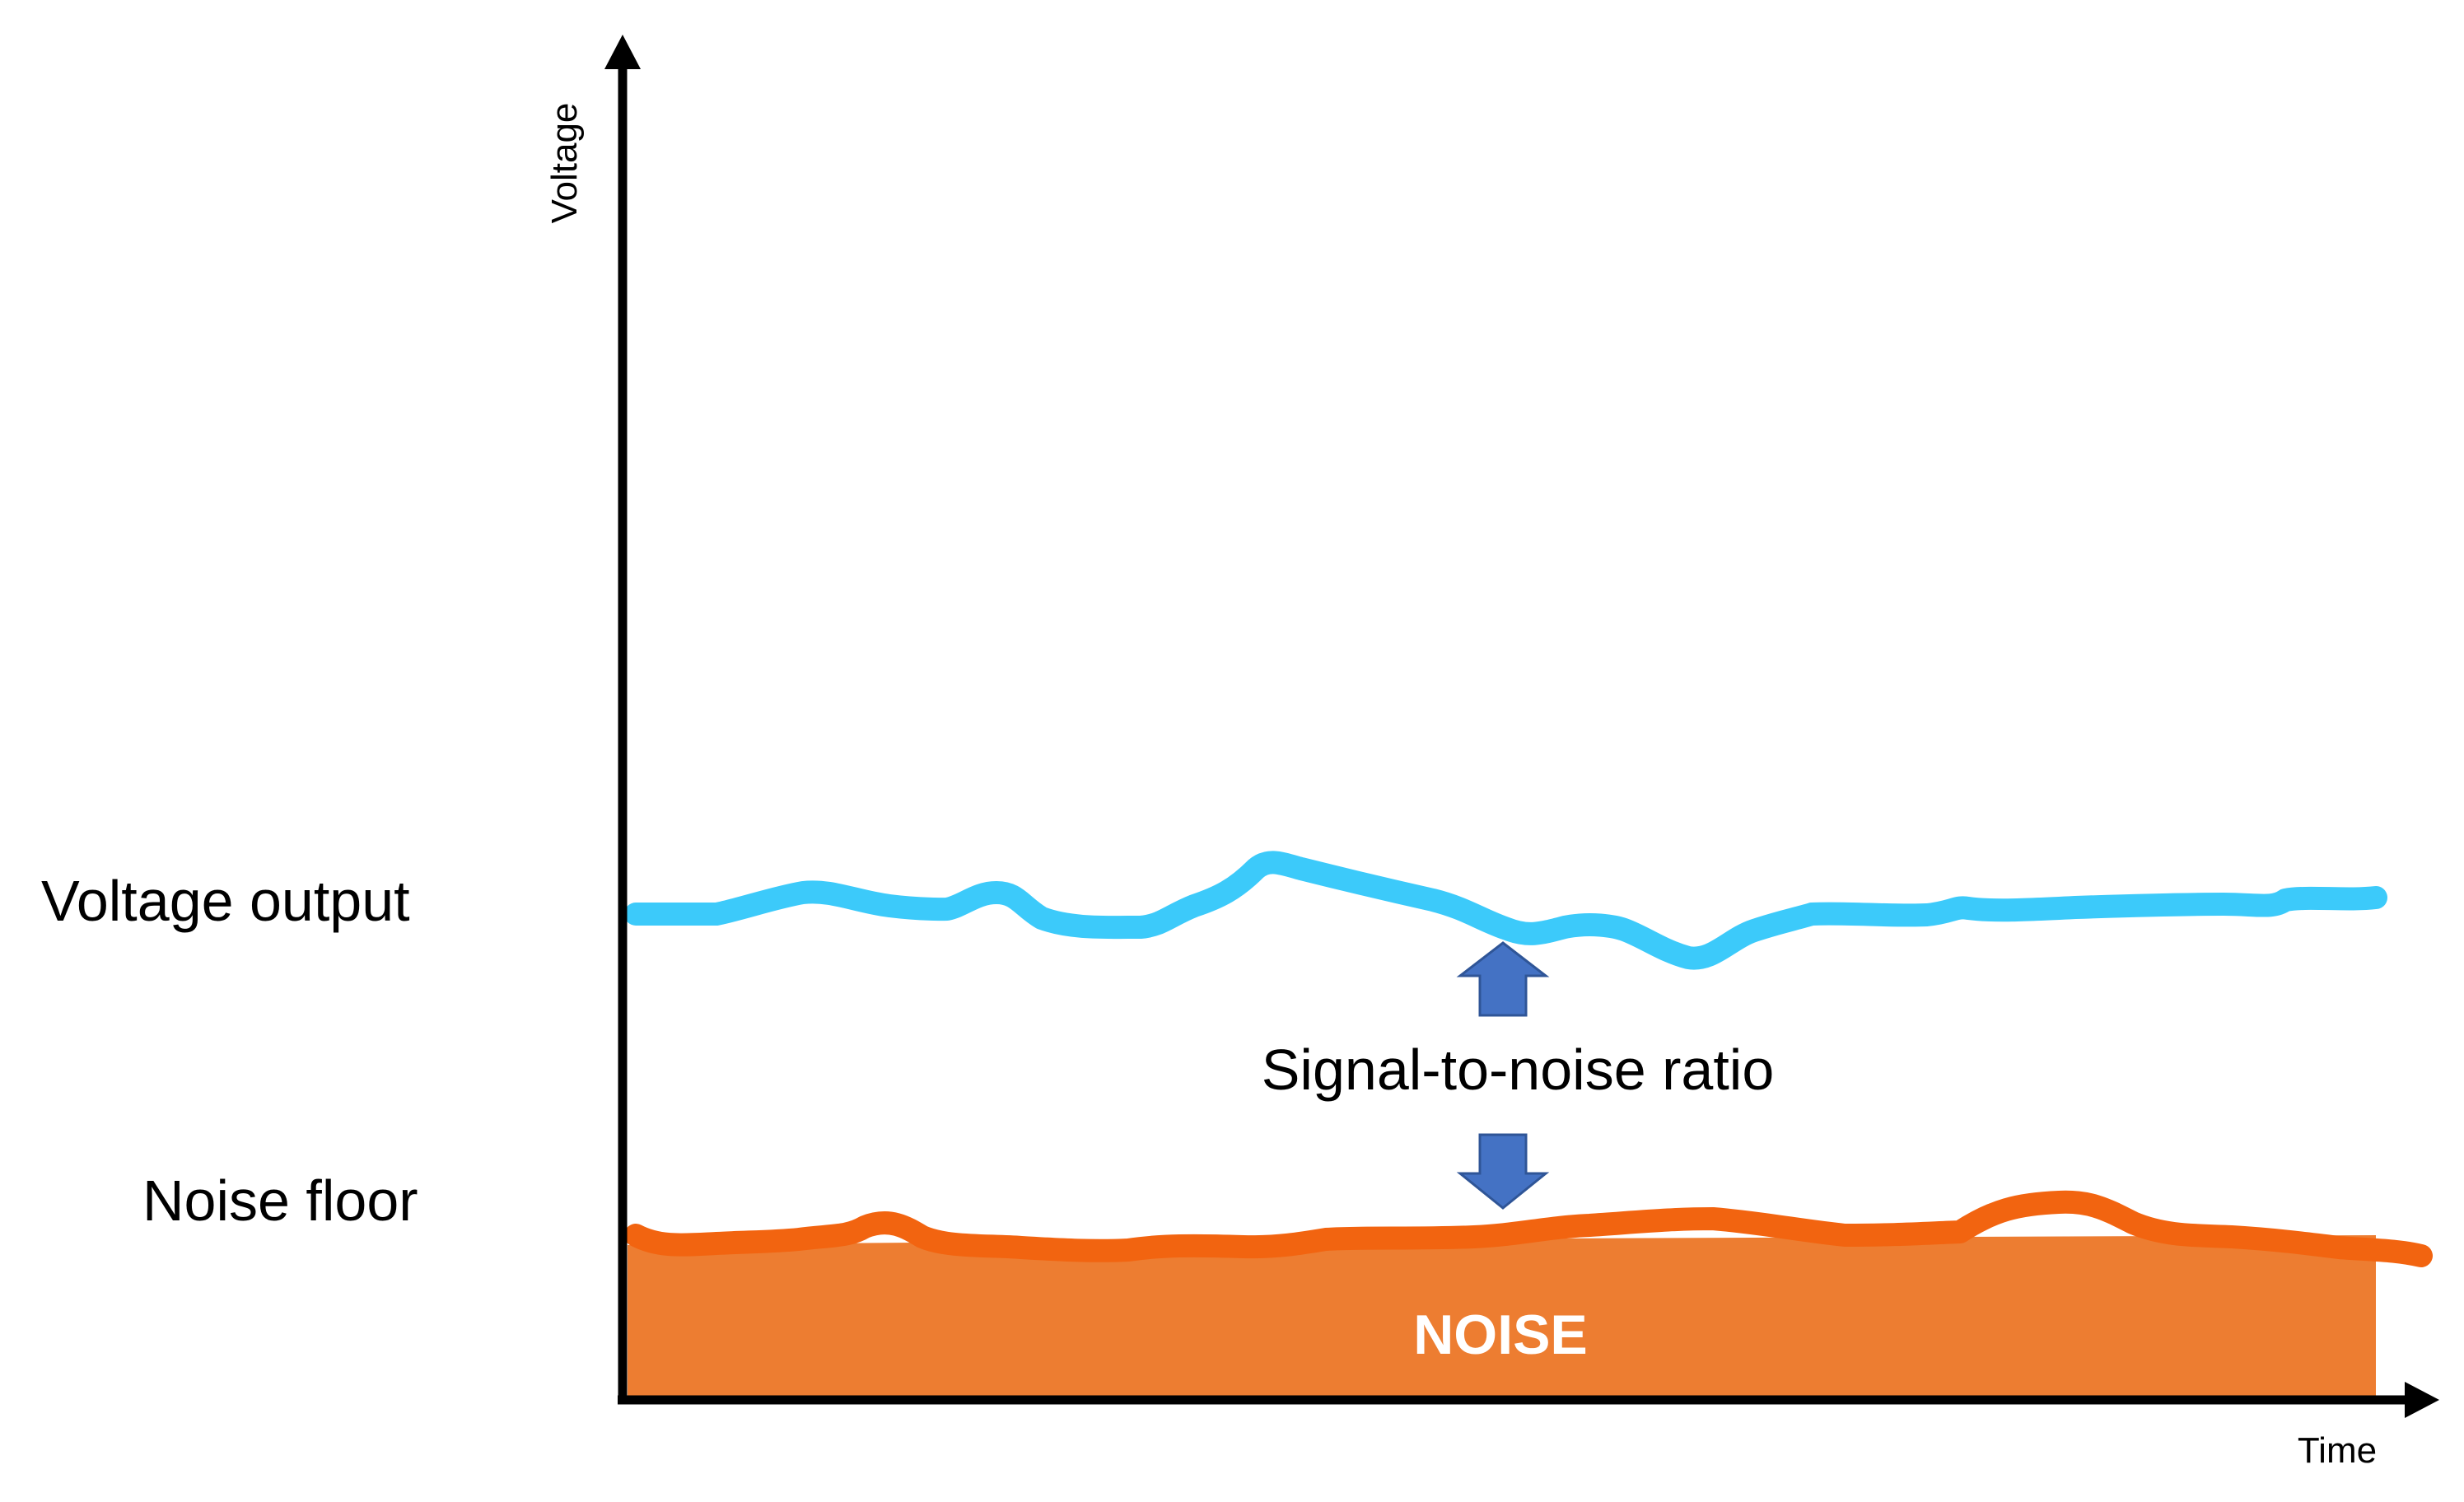  What do you see at coordinates (622, 52) in the screenshot?
I see `y-axis-arrowhead` at bounding box center [622, 52].